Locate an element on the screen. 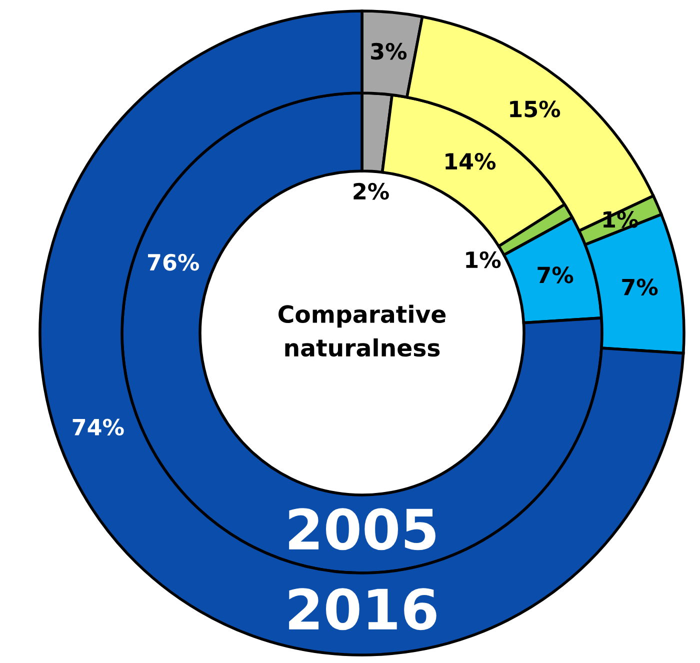 The width and height of the screenshot is (700, 663). data-label: 76% is located at coordinates (174, 262).